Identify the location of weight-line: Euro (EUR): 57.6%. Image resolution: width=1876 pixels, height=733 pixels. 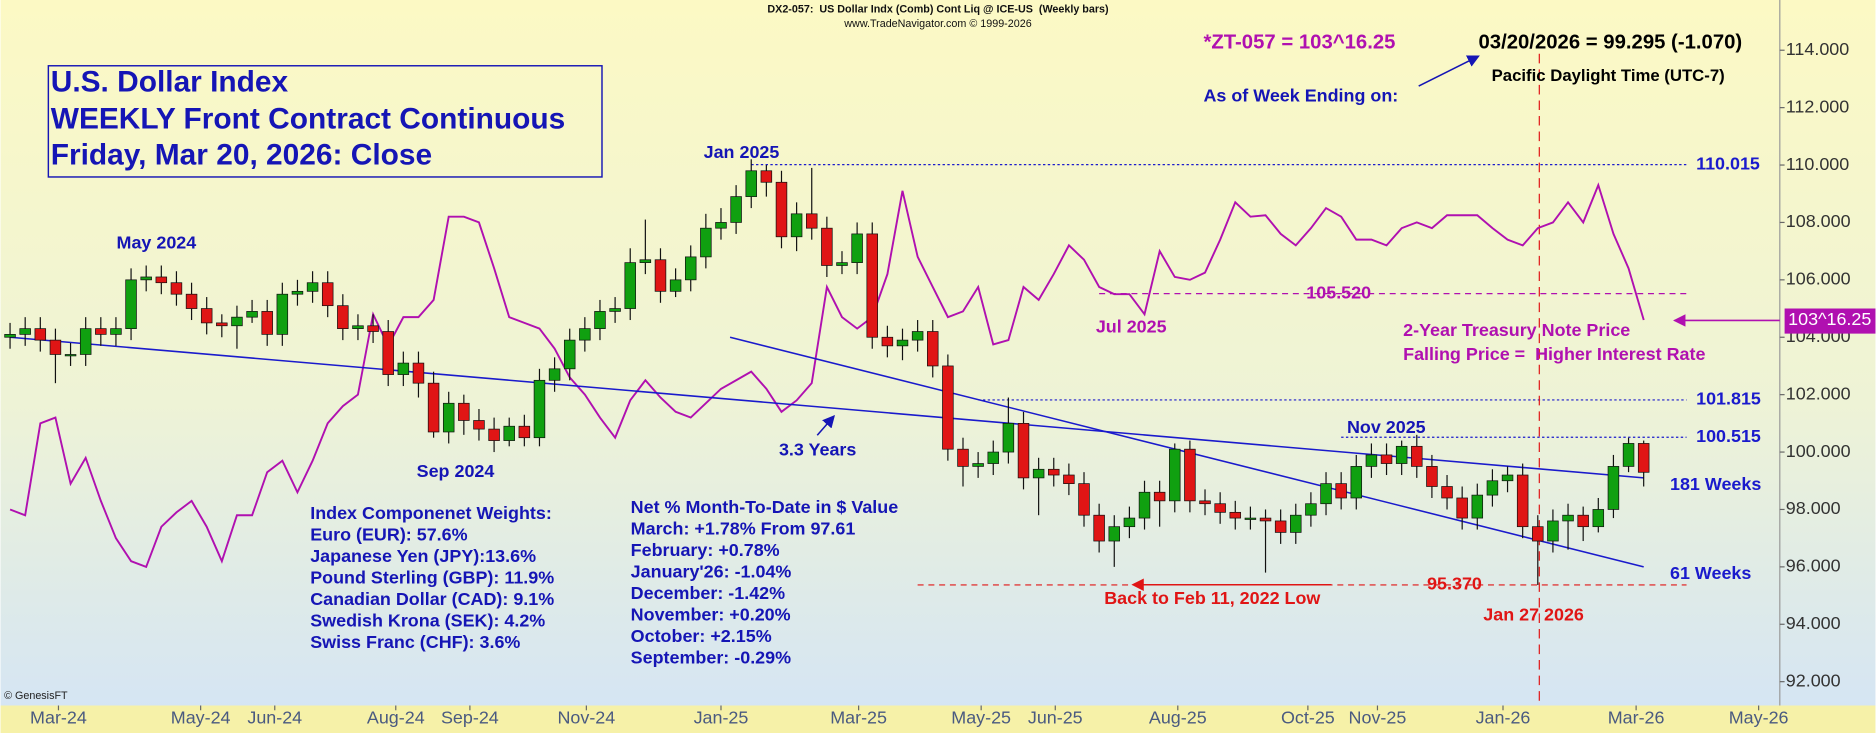
(388, 534).